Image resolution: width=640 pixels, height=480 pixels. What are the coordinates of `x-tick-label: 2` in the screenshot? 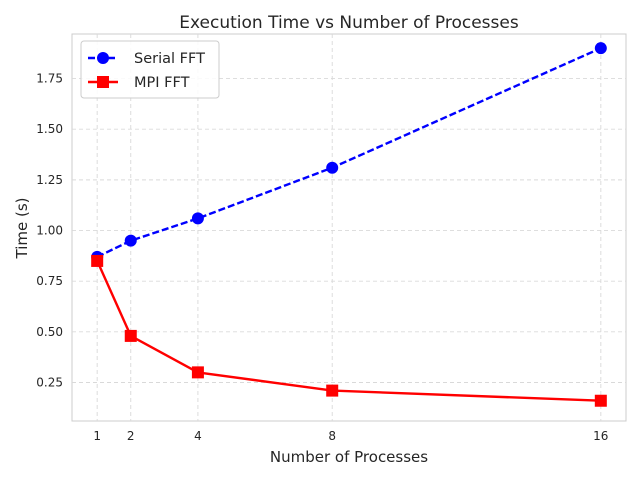 It's located at (131, 436).